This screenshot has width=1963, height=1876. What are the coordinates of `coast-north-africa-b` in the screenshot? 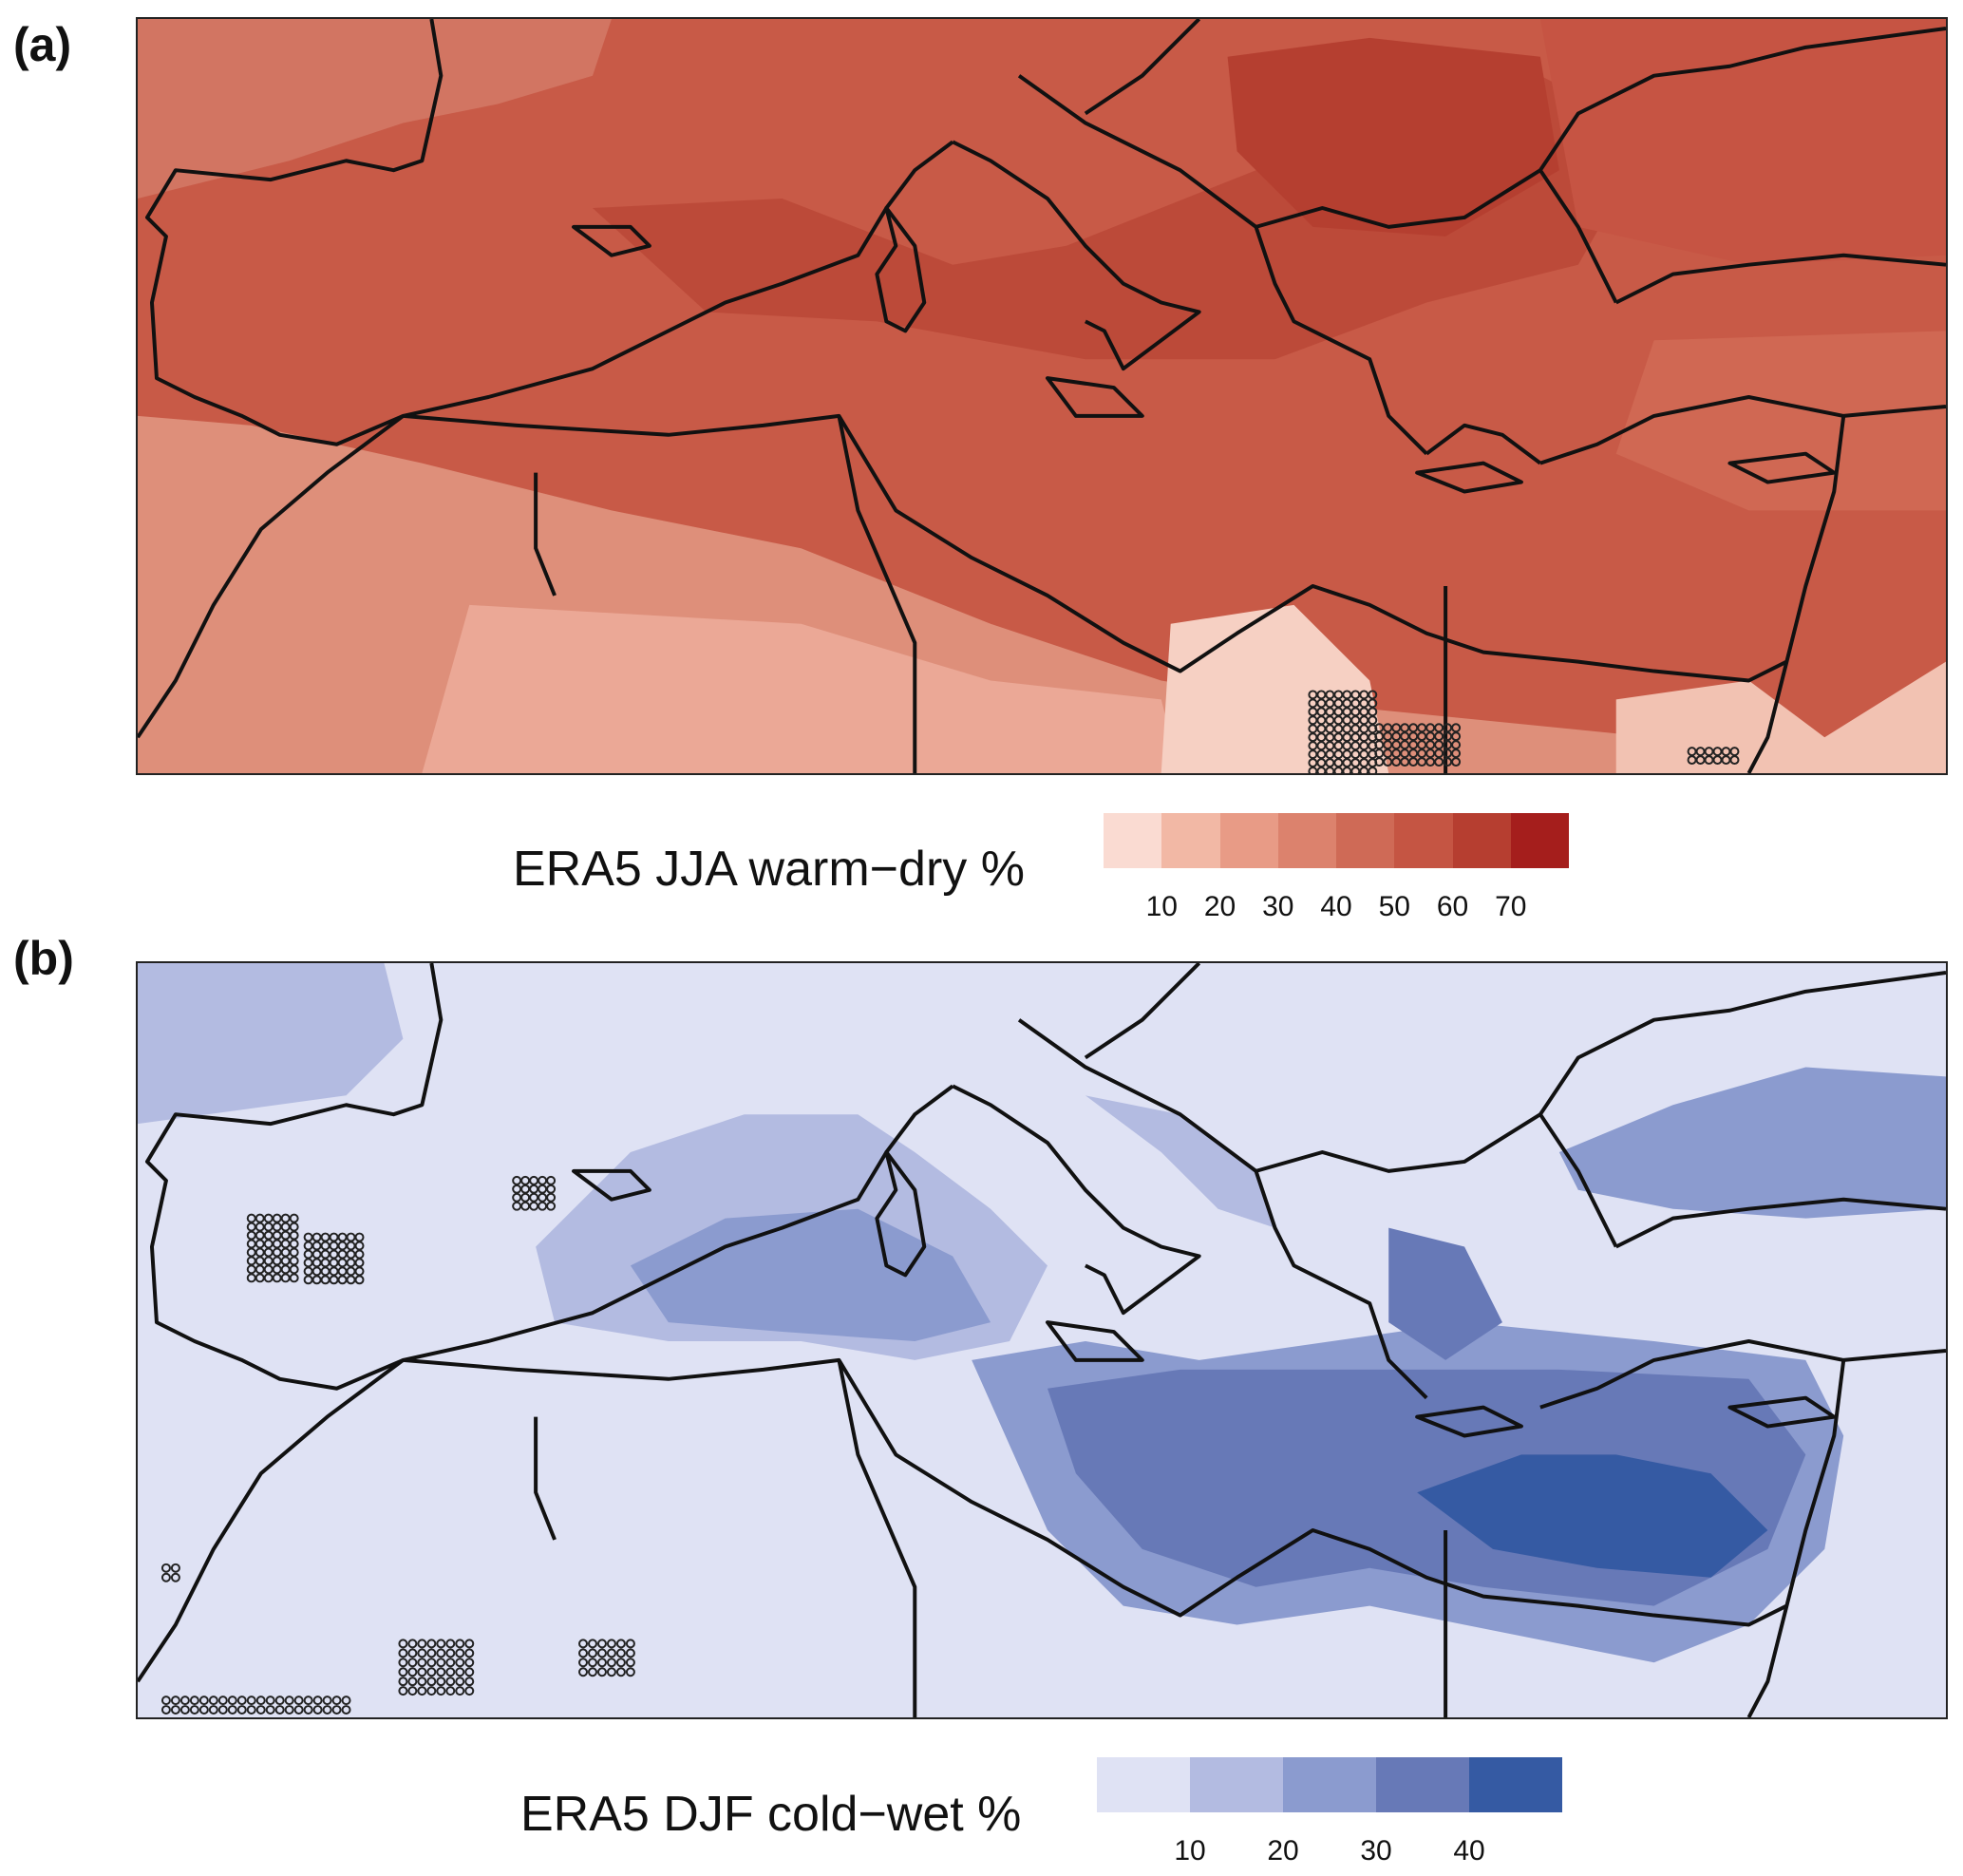 It's located at (1095, 1492).